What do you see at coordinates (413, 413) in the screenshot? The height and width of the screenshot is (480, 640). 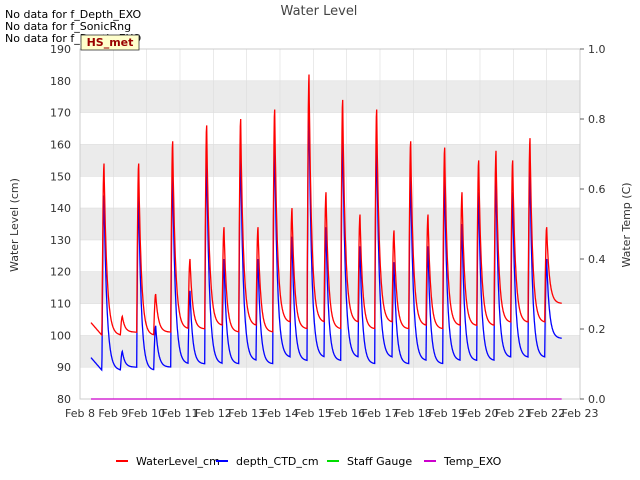 I see `x-tick-label-10: Feb 18` at bounding box center [413, 413].